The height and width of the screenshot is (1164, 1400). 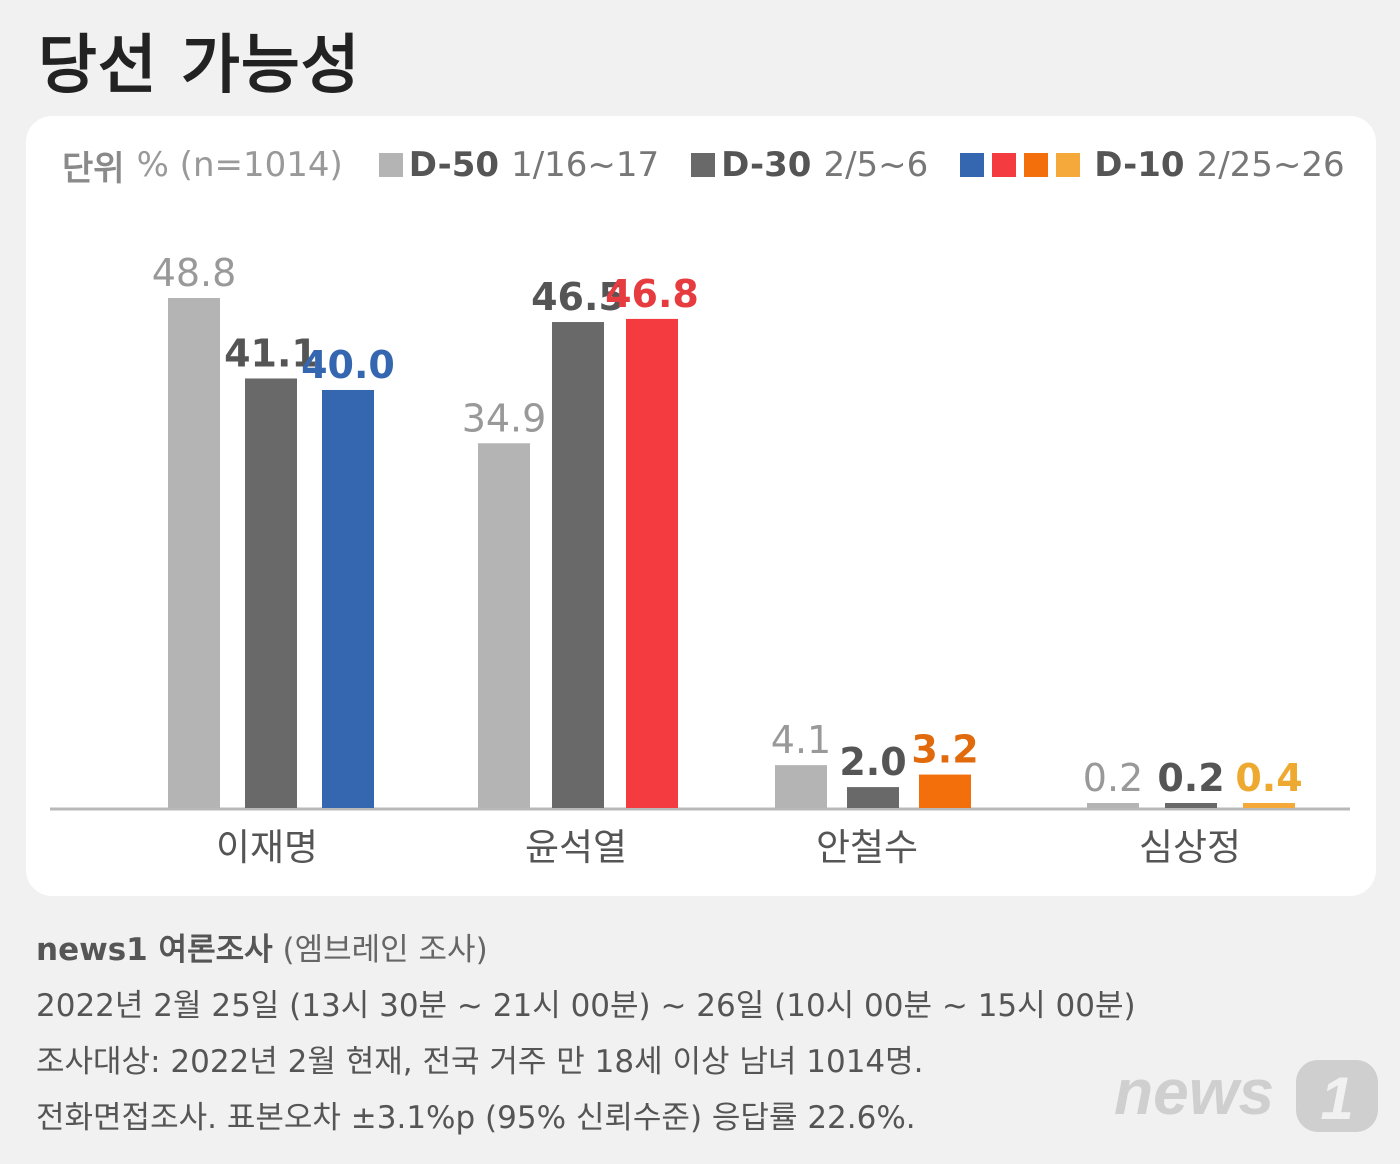 I want to click on legend-item-d30: D-30 2/5~6, so click(x=809, y=165).